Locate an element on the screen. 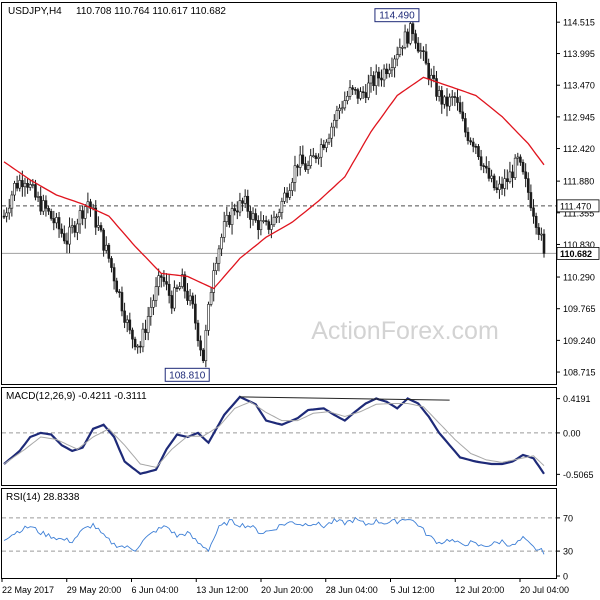 This screenshot has width=600, height=600. x-tick-label: 29 May 20:00 is located at coordinates (94, 590).